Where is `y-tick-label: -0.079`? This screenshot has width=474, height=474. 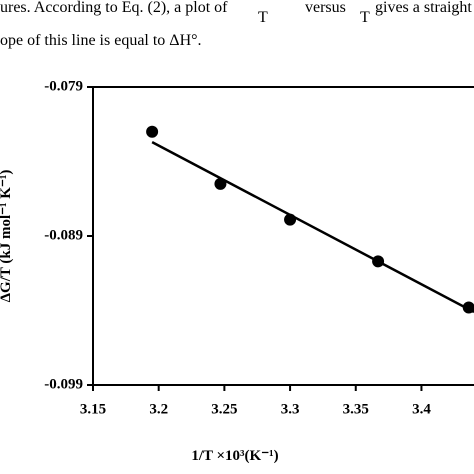 y-tick-label: -0.079 is located at coordinates (63, 86).